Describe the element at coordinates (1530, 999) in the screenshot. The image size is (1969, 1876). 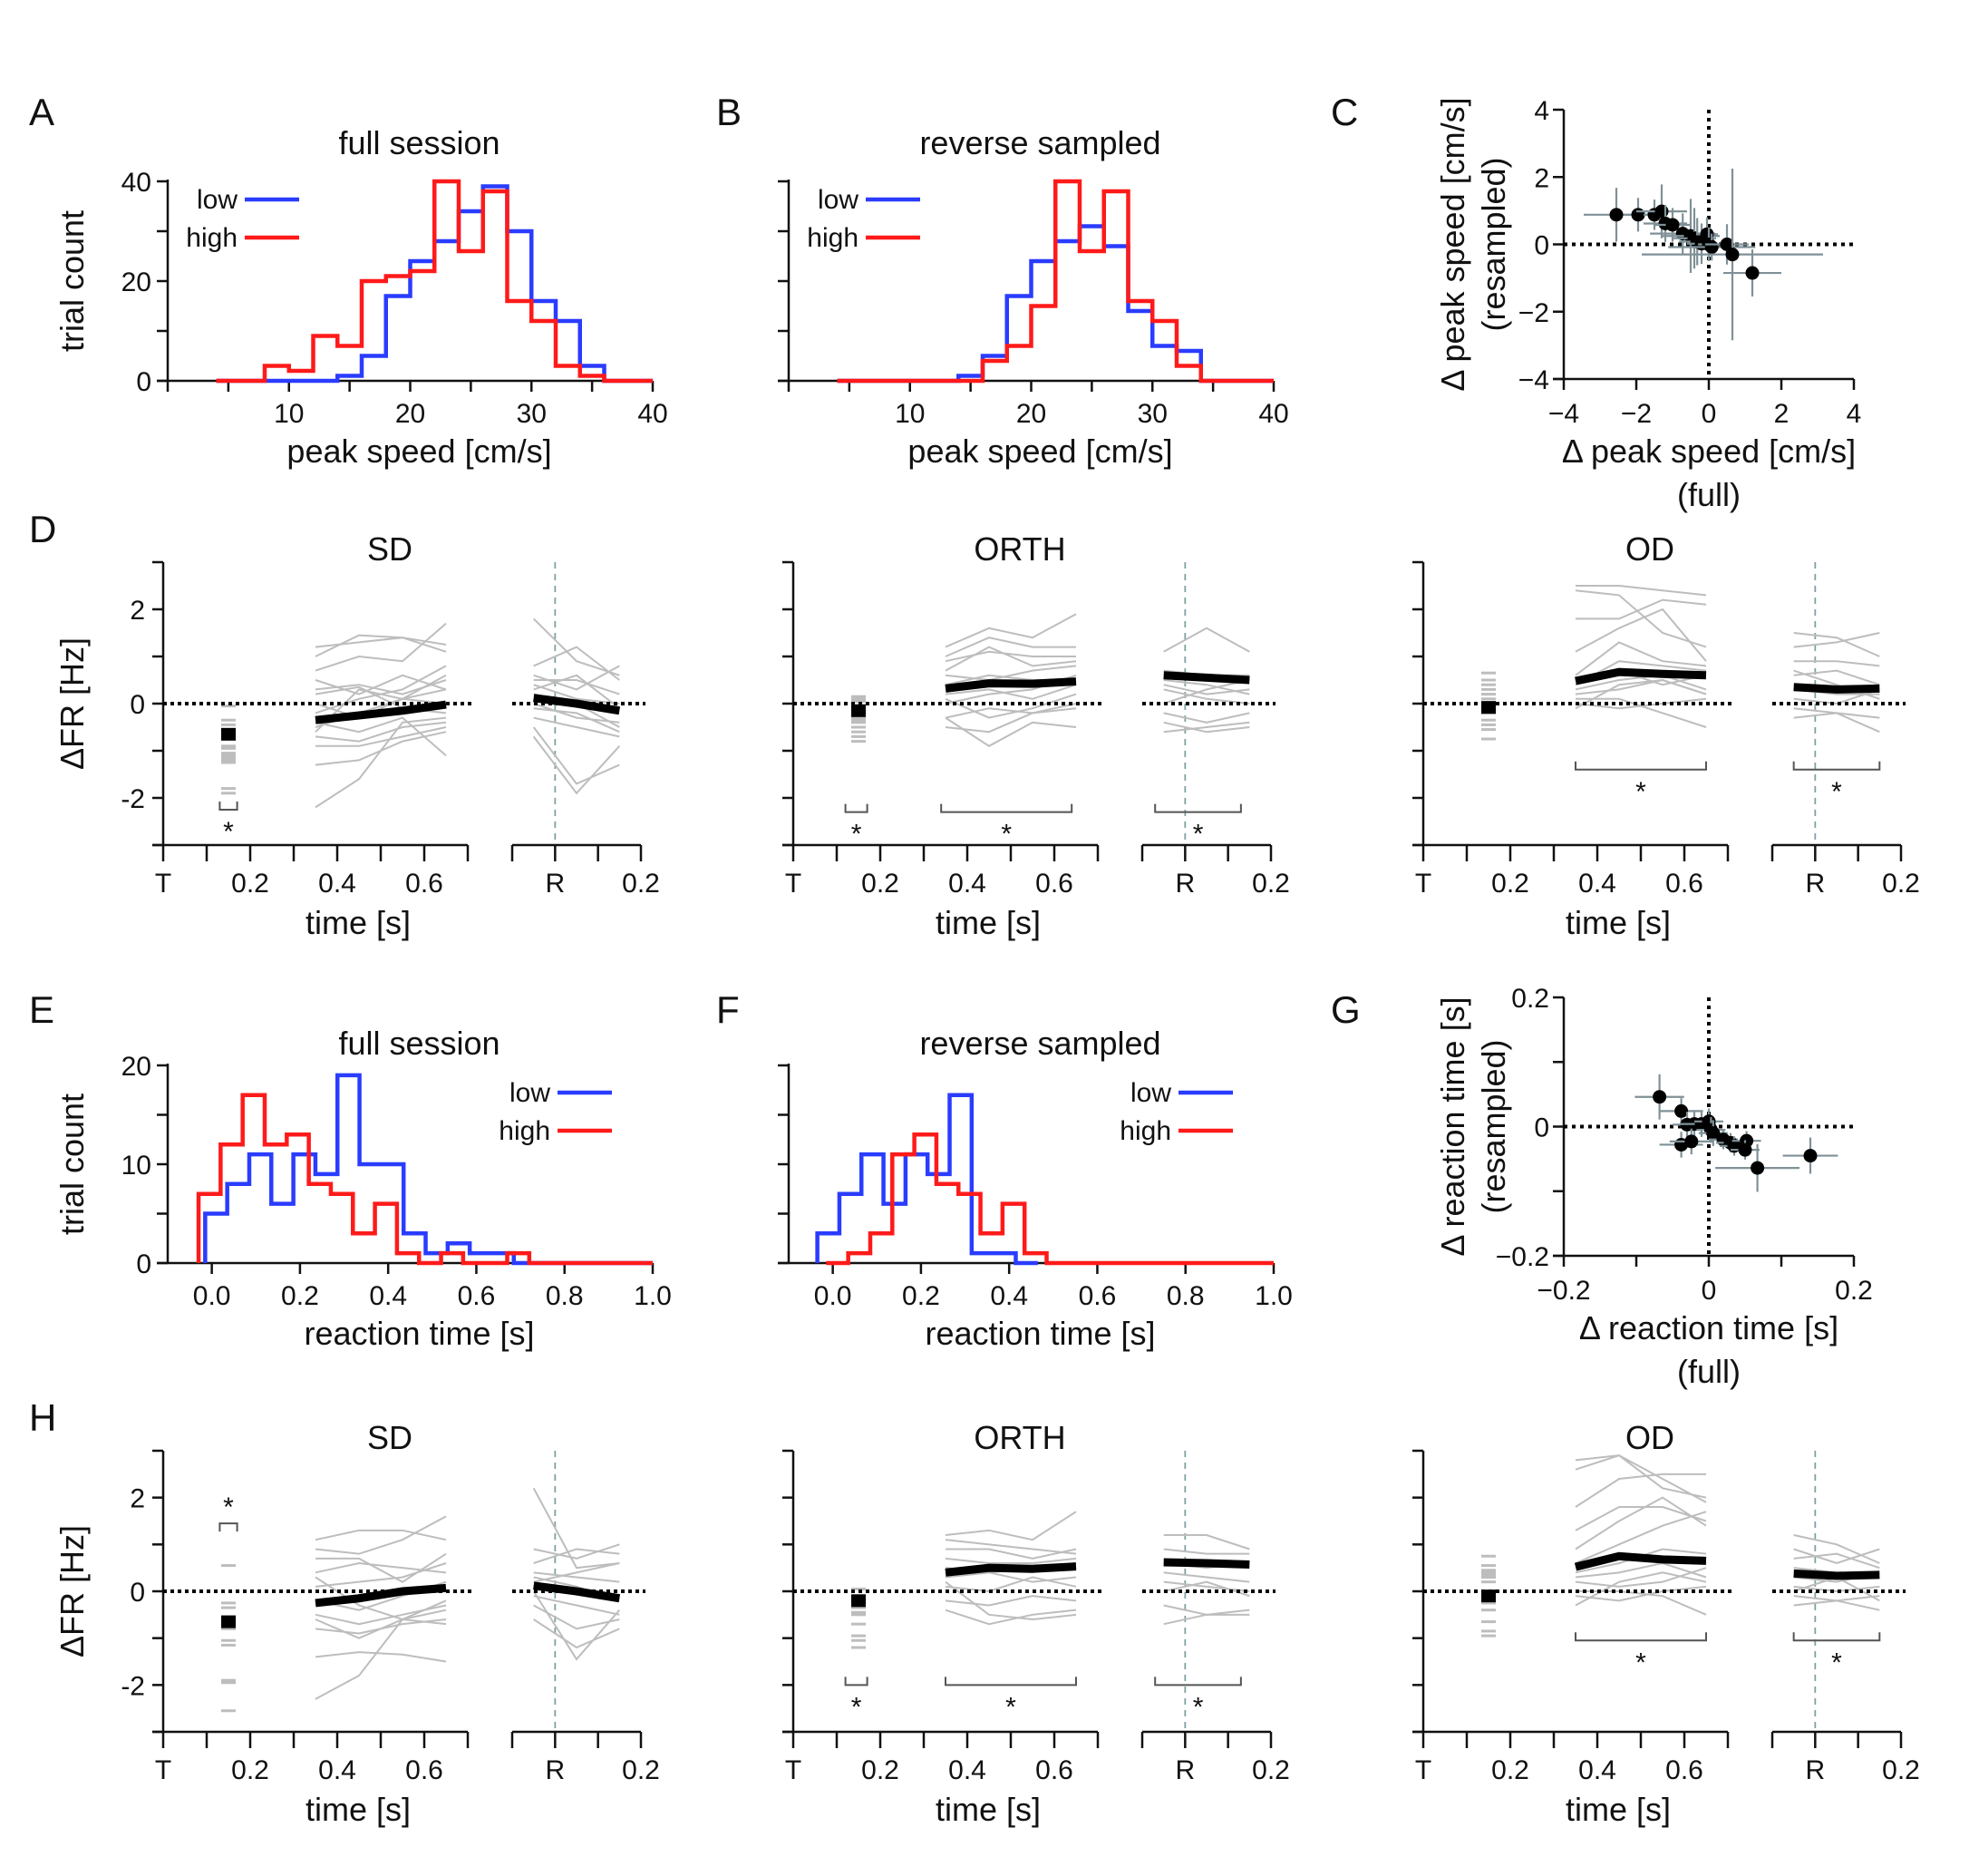
I see `y-tick-label: 0.2` at that location.